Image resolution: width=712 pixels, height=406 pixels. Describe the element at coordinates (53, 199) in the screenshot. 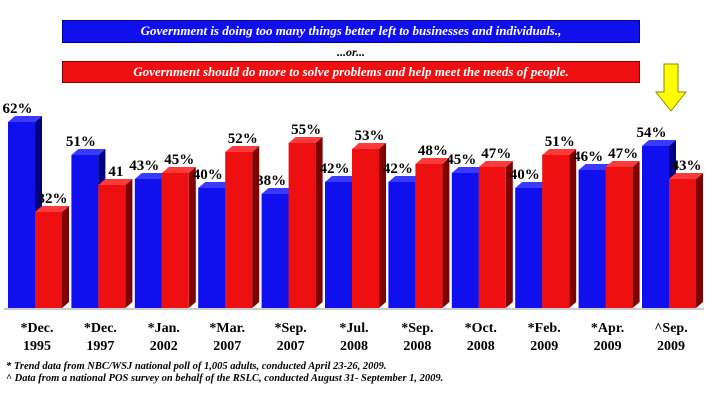

I see `data-label-s1-0: 32%` at that location.